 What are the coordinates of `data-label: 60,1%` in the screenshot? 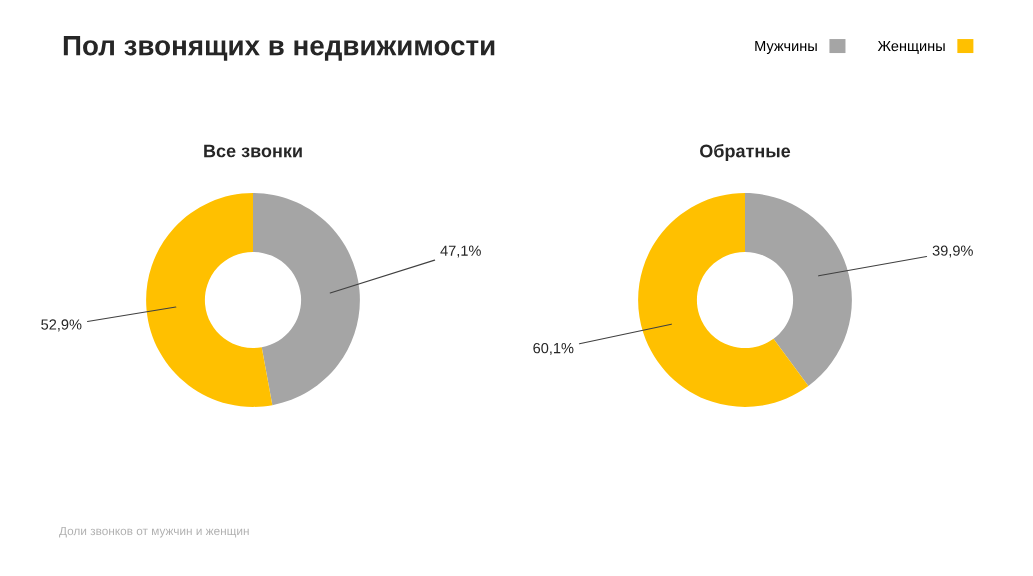 It's located at (553, 349).